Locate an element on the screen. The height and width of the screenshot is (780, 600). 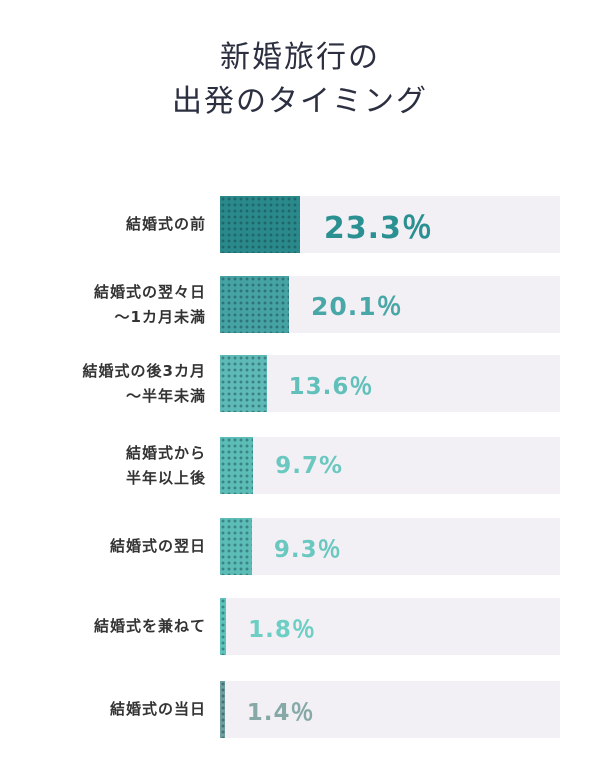
category-label-line: 結婚式から is located at coordinates (165, 452).